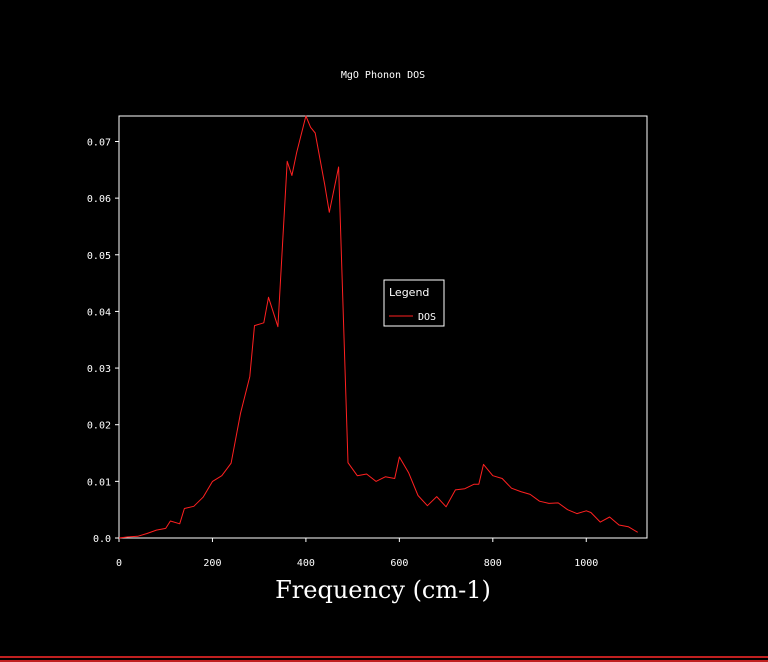  What do you see at coordinates (427, 317) in the screenshot?
I see `legend-label-dos: DOS` at bounding box center [427, 317].